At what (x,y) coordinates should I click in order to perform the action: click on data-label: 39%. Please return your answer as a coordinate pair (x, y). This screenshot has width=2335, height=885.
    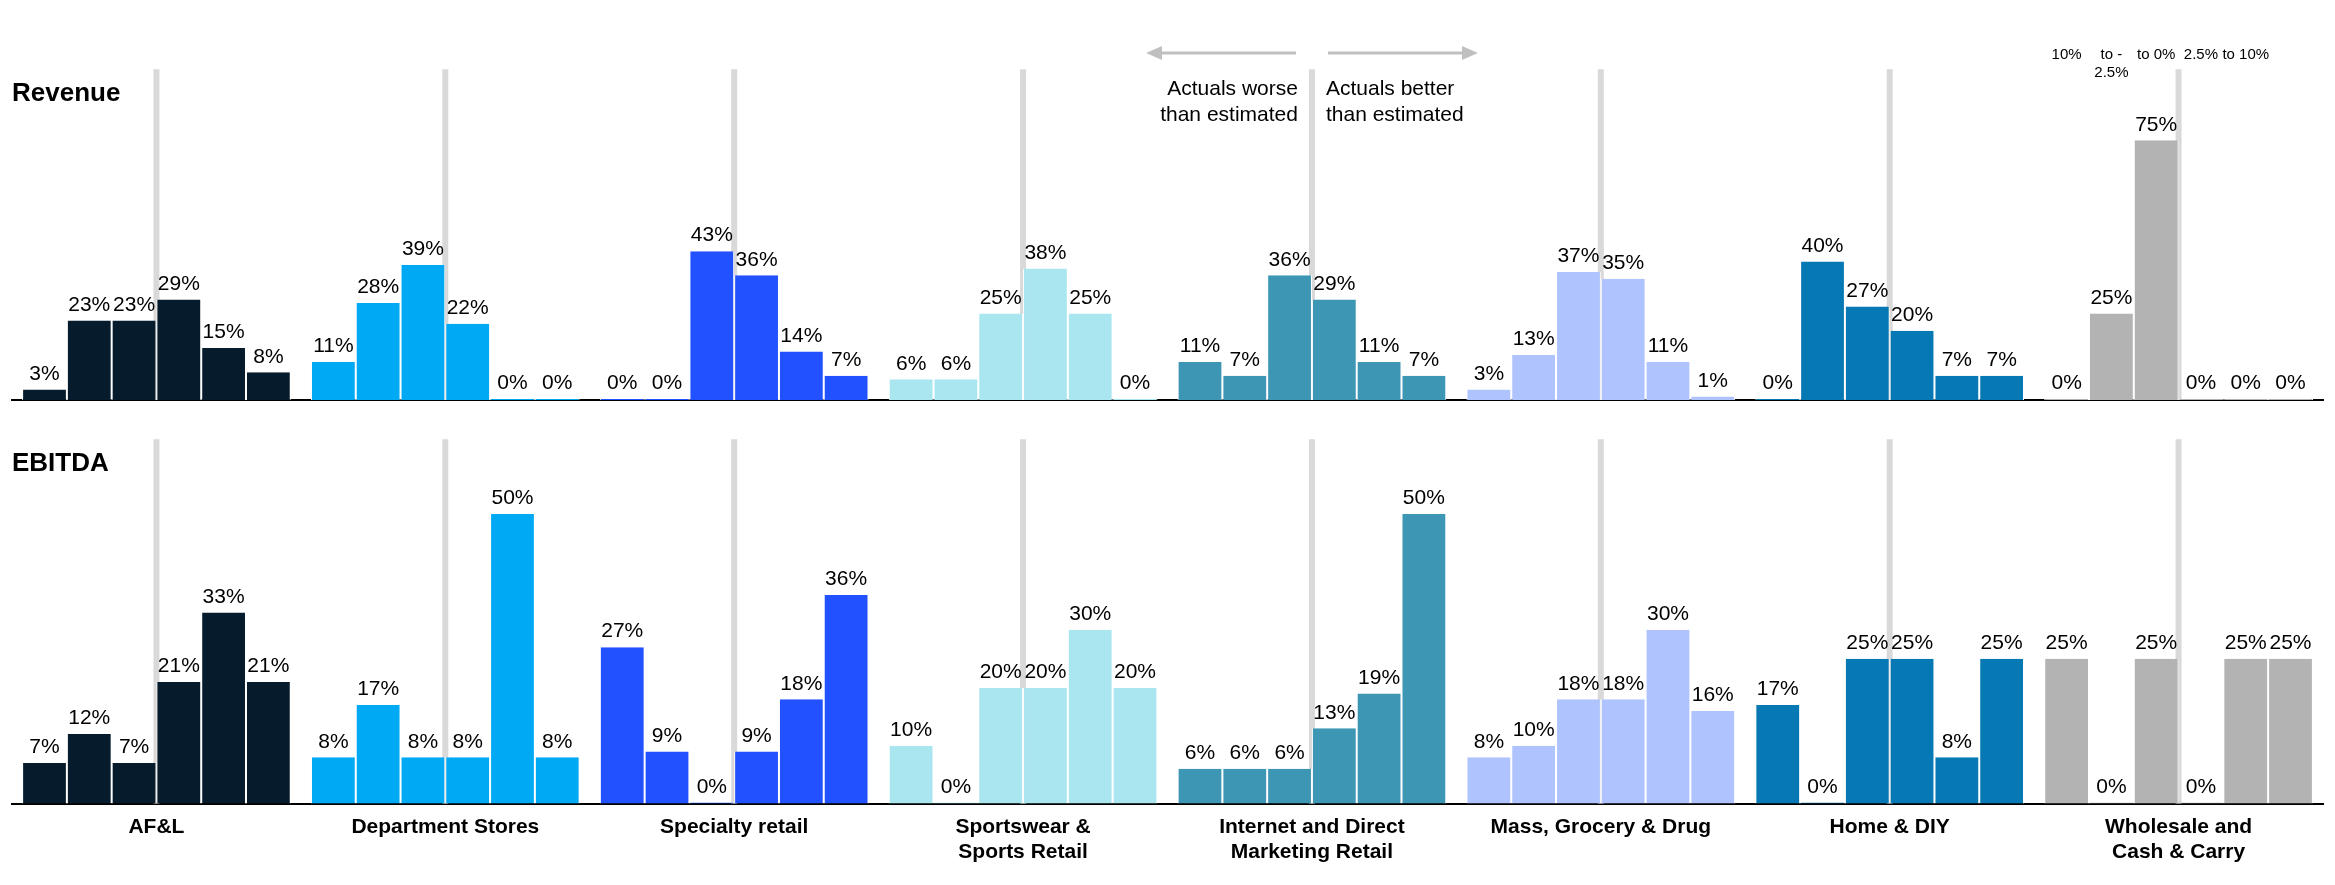
    Looking at the image, I should click on (422, 248).